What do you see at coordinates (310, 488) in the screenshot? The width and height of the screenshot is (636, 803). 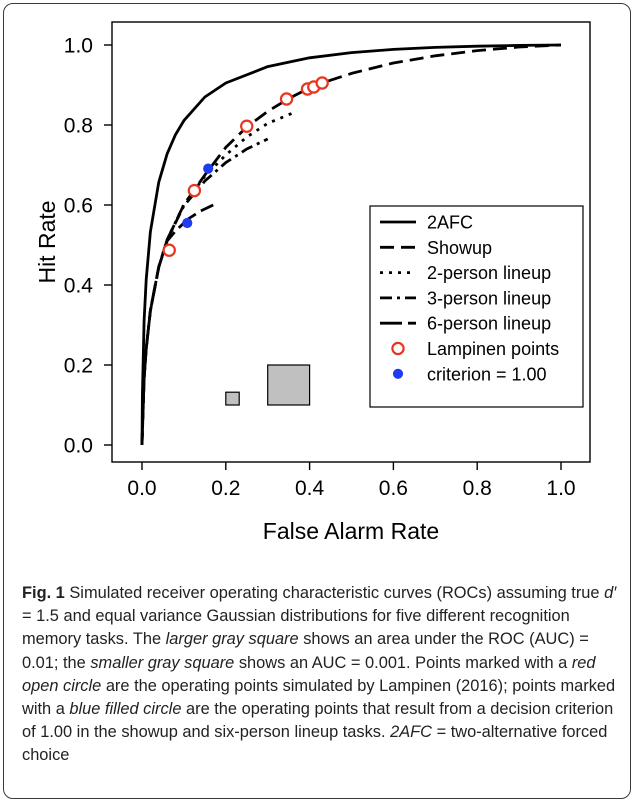 I see `x-tick-label: 0.4` at bounding box center [310, 488].